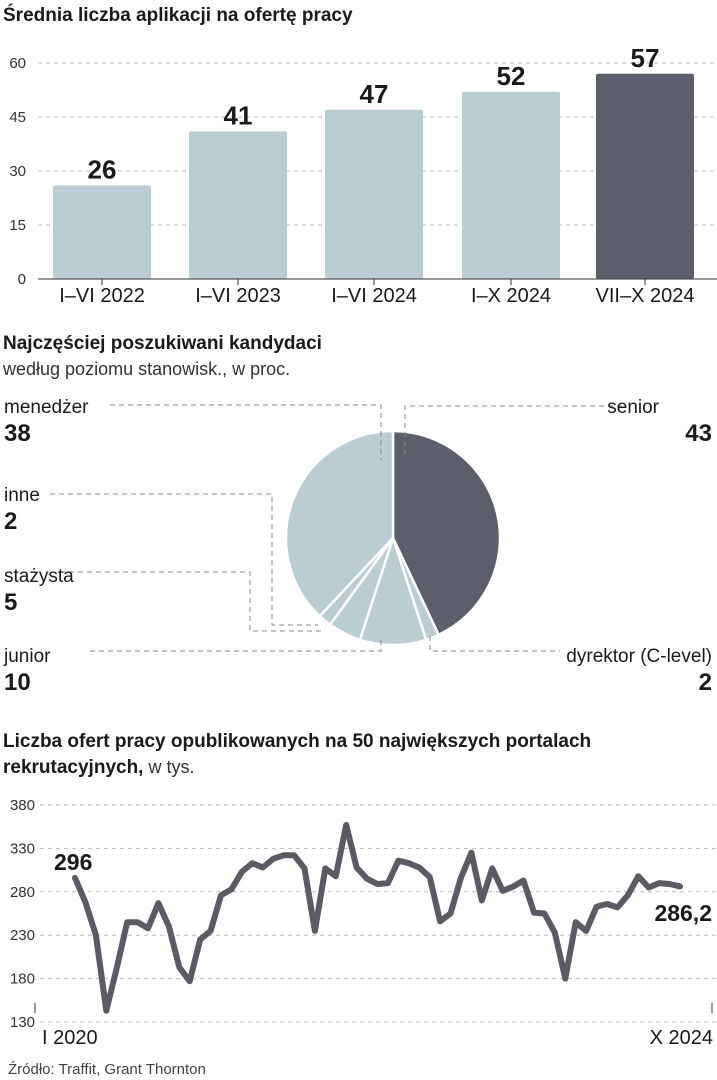 The width and height of the screenshot is (717, 1080). What do you see at coordinates (17, 117) in the screenshot?
I see `bar-y-tick: 45` at bounding box center [17, 117].